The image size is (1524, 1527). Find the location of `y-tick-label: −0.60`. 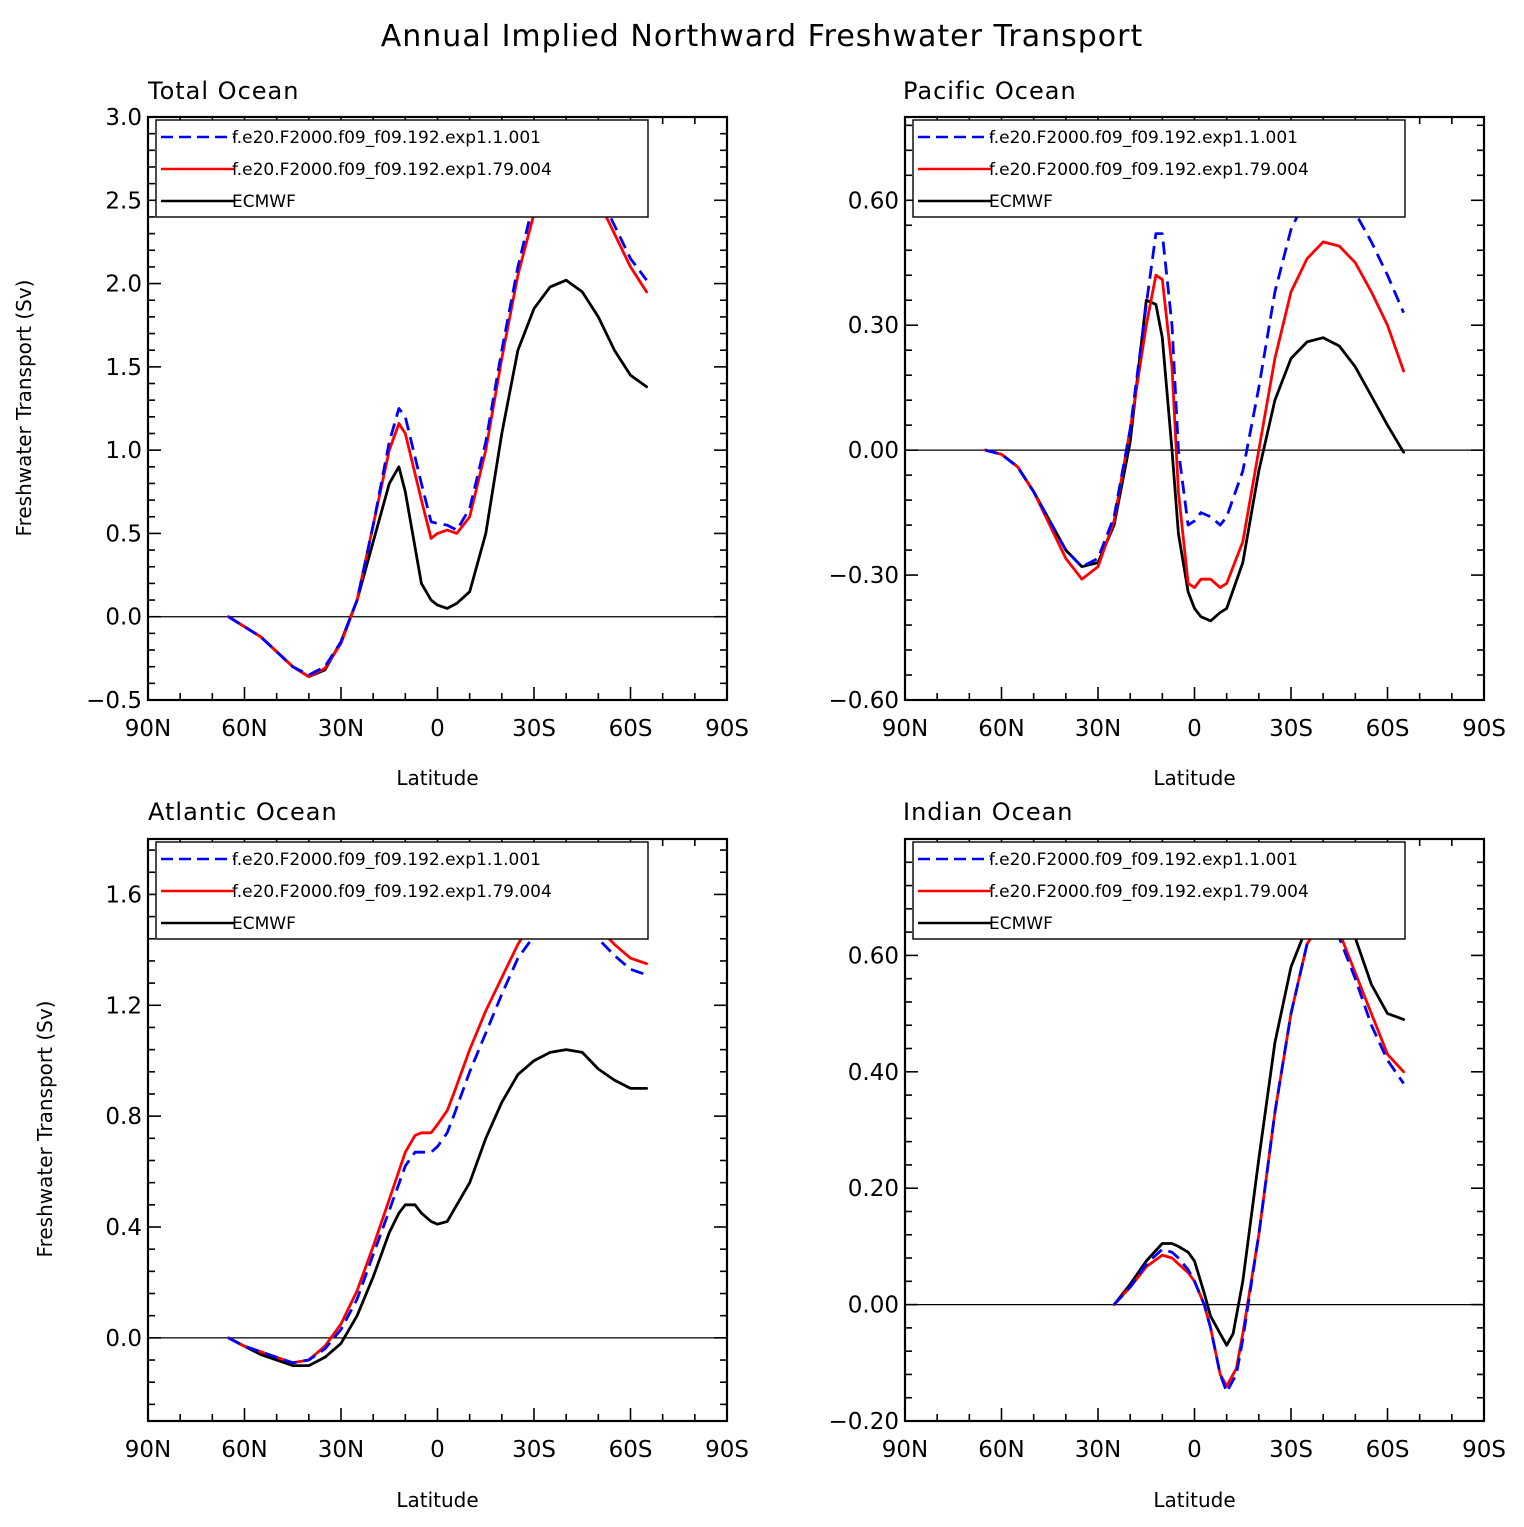

y-tick-label: −0.60 is located at coordinates (864, 701).